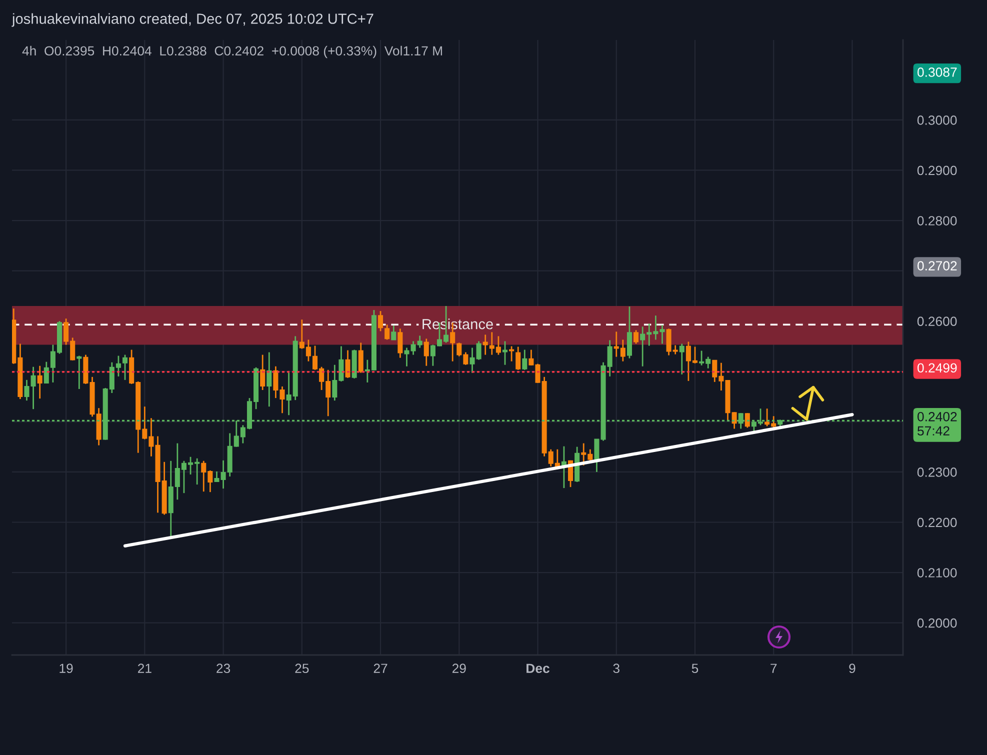  Describe the element at coordinates (852, 669) in the screenshot. I see `x-tick-label: 9` at that location.